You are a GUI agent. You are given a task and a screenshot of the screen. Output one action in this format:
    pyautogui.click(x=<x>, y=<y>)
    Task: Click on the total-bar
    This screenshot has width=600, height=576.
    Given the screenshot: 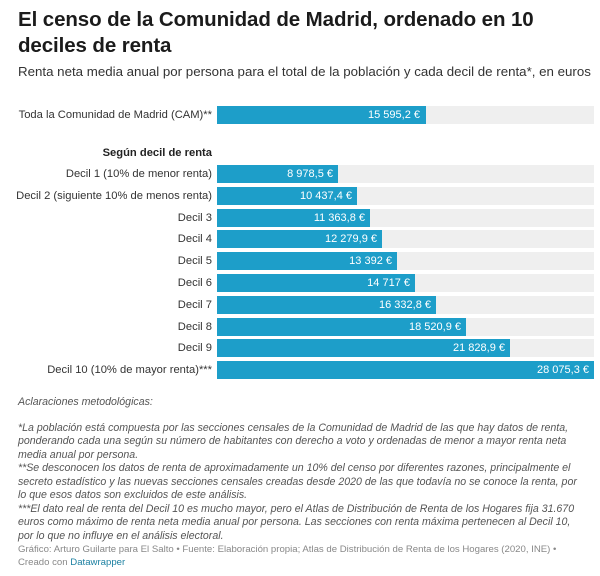 What is the action you would take?
    pyautogui.click(x=321, y=115)
    